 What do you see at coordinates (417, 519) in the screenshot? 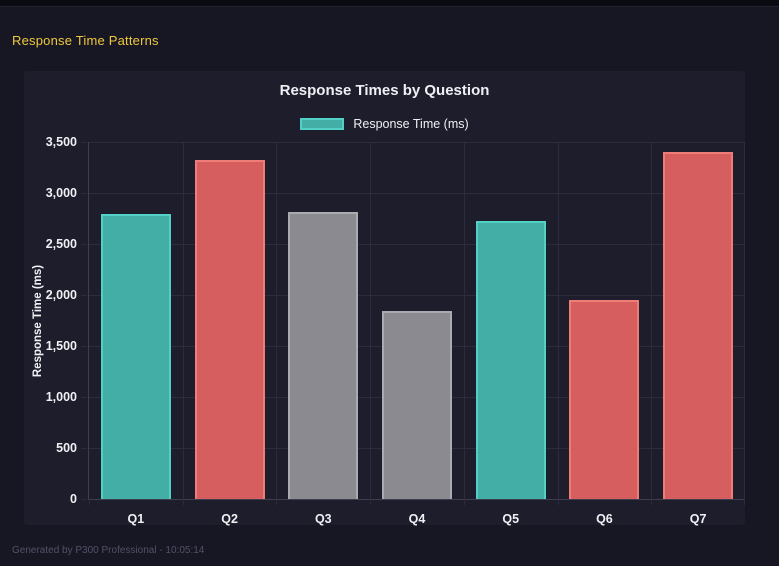
I see `x-tick-label: Q4` at bounding box center [417, 519].